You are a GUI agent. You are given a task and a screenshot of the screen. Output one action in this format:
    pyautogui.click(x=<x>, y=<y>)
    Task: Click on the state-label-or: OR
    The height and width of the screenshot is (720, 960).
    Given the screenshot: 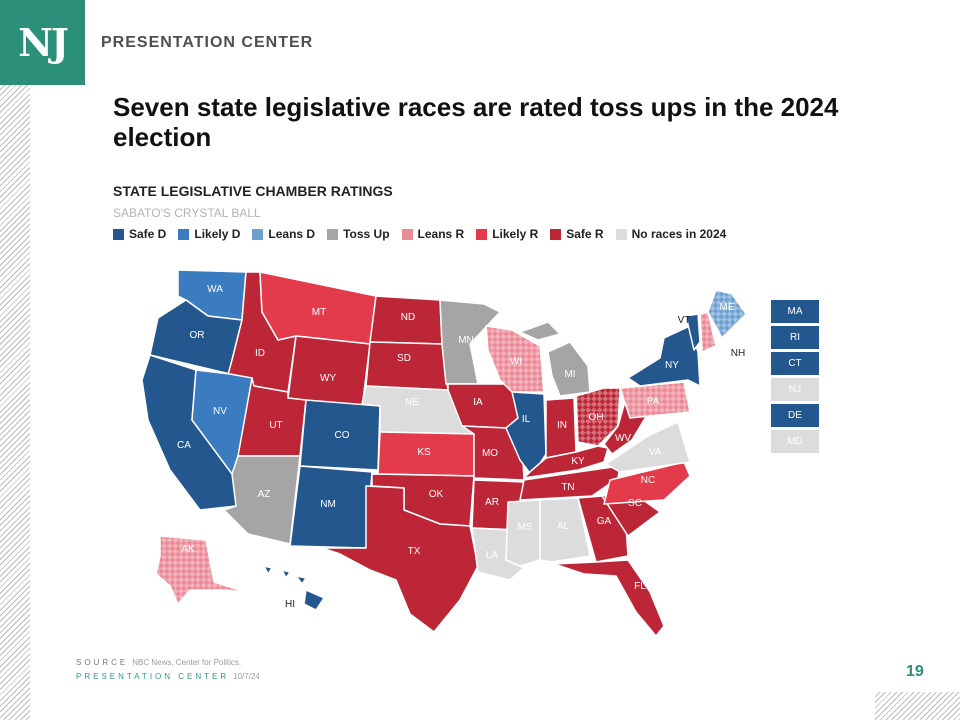 What is the action you would take?
    pyautogui.click(x=197, y=335)
    